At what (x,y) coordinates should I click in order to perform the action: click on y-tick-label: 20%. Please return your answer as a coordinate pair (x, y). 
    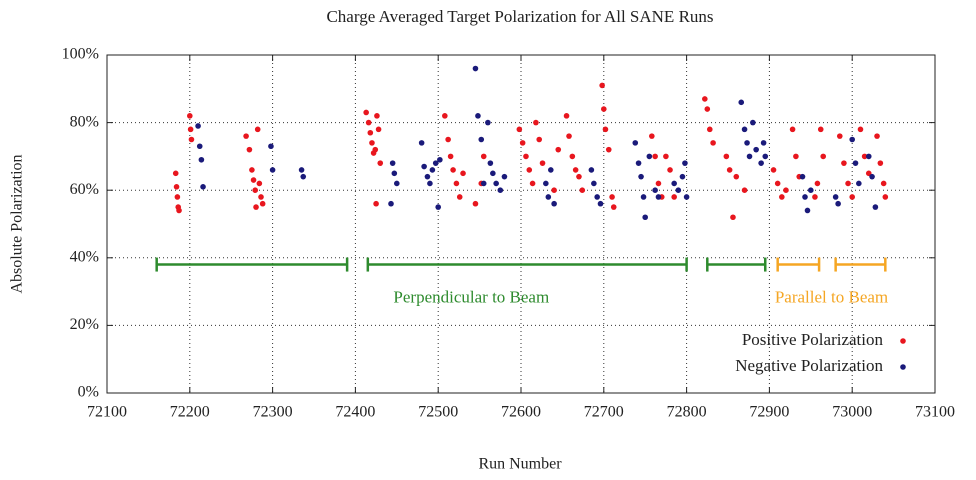
    Looking at the image, I should click on (84, 324).